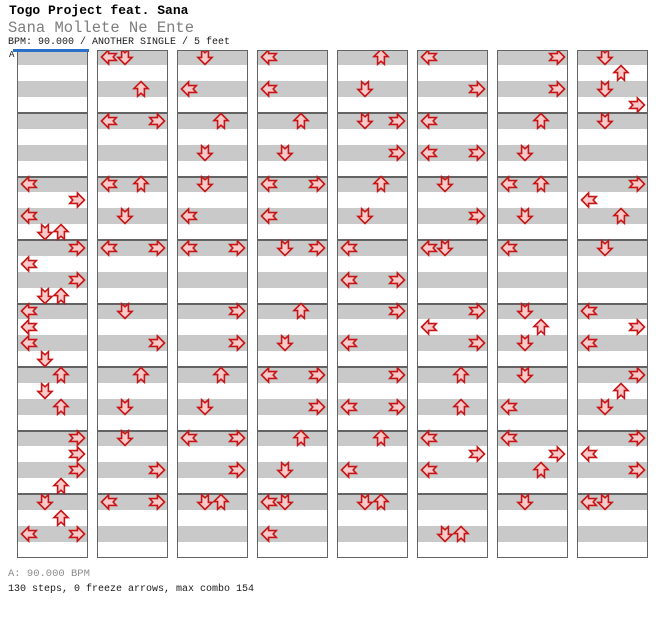 This screenshot has height=620, width=672. What do you see at coordinates (49, 574) in the screenshot?
I see `bpm-readout: A: 90.000 BPM` at bounding box center [49, 574].